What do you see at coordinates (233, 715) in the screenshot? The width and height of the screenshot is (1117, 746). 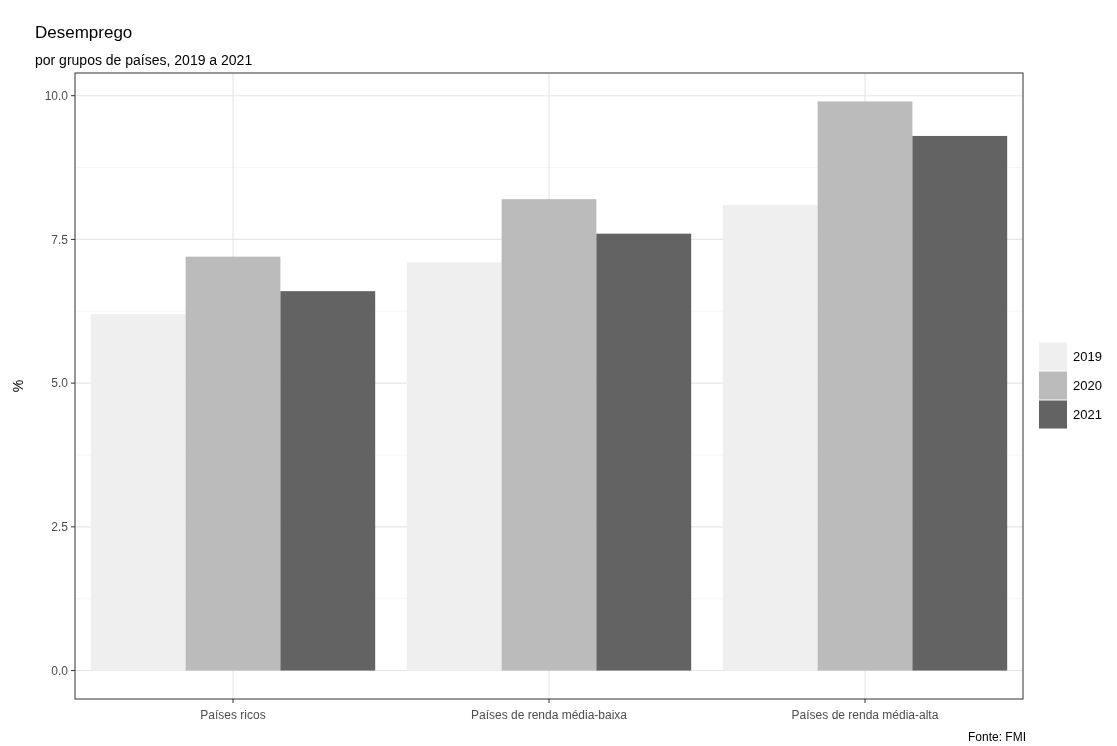 I see `x-tick-label: Países ricos` at bounding box center [233, 715].